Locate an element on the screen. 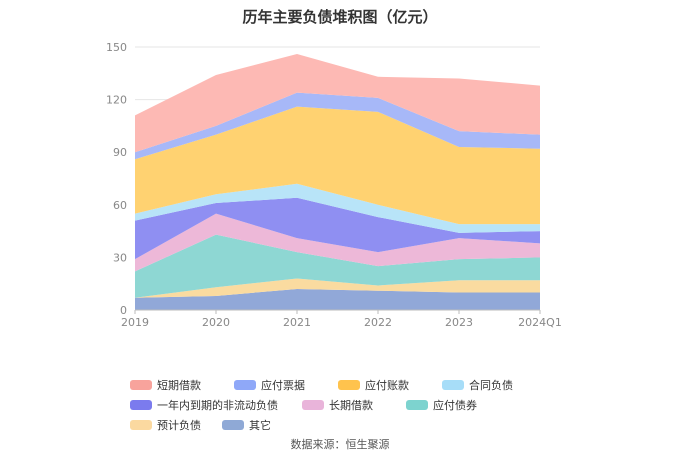  legend-item: 预计负债 is located at coordinates (170, 425).